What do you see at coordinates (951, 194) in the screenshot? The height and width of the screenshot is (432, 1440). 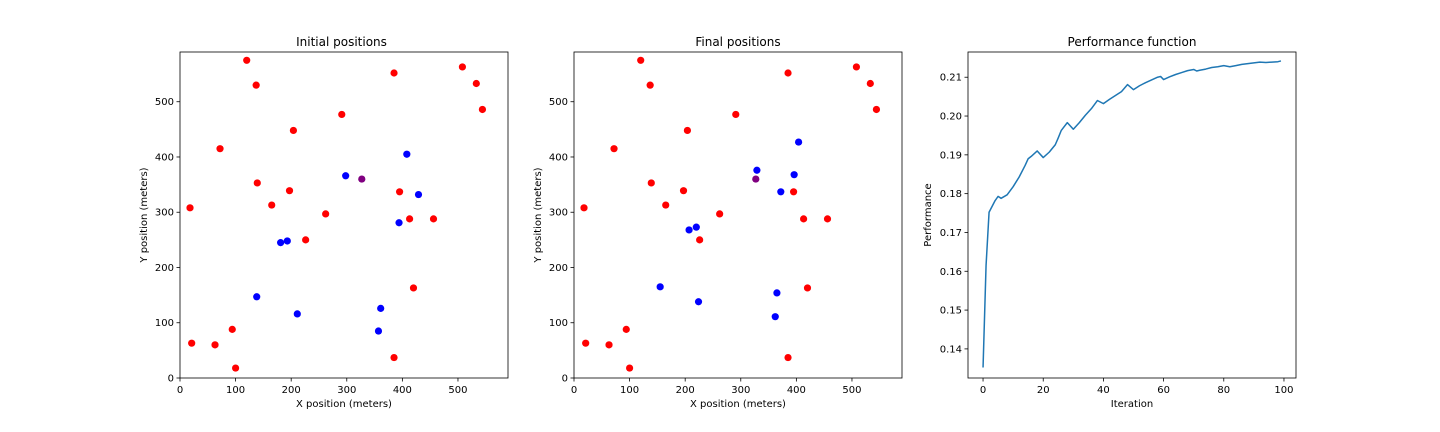 I see `y-tick-label: 0.18` at bounding box center [951, 194].